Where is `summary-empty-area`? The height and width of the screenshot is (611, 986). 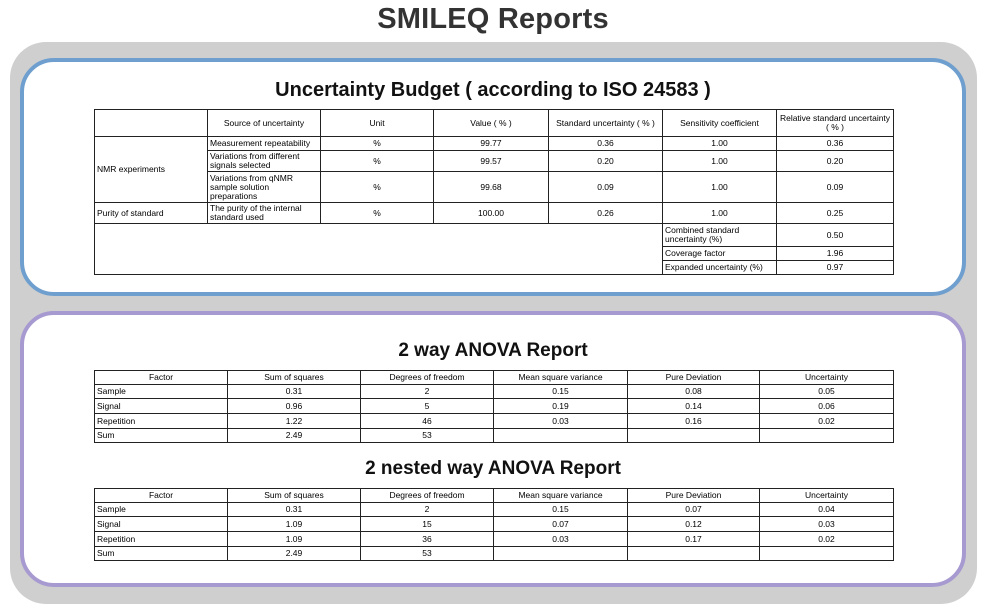 summary-empty-area is located at coordinates (378, 249).